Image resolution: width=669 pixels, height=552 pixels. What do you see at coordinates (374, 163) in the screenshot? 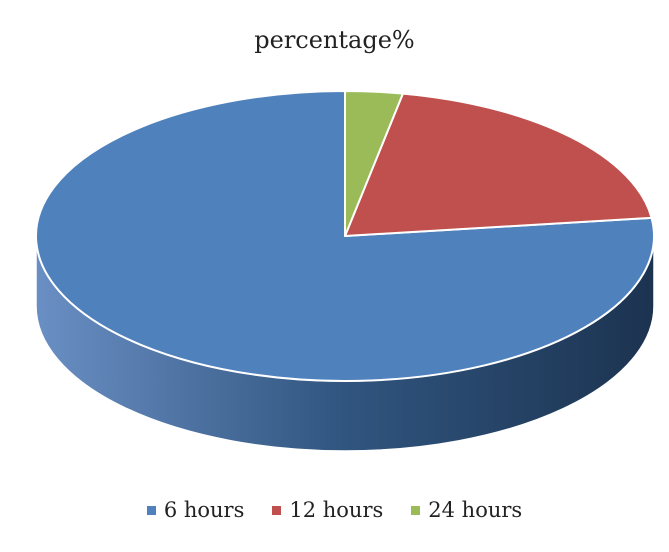
I see `pie-slice-24-hours` at bounding box center [374, 163].